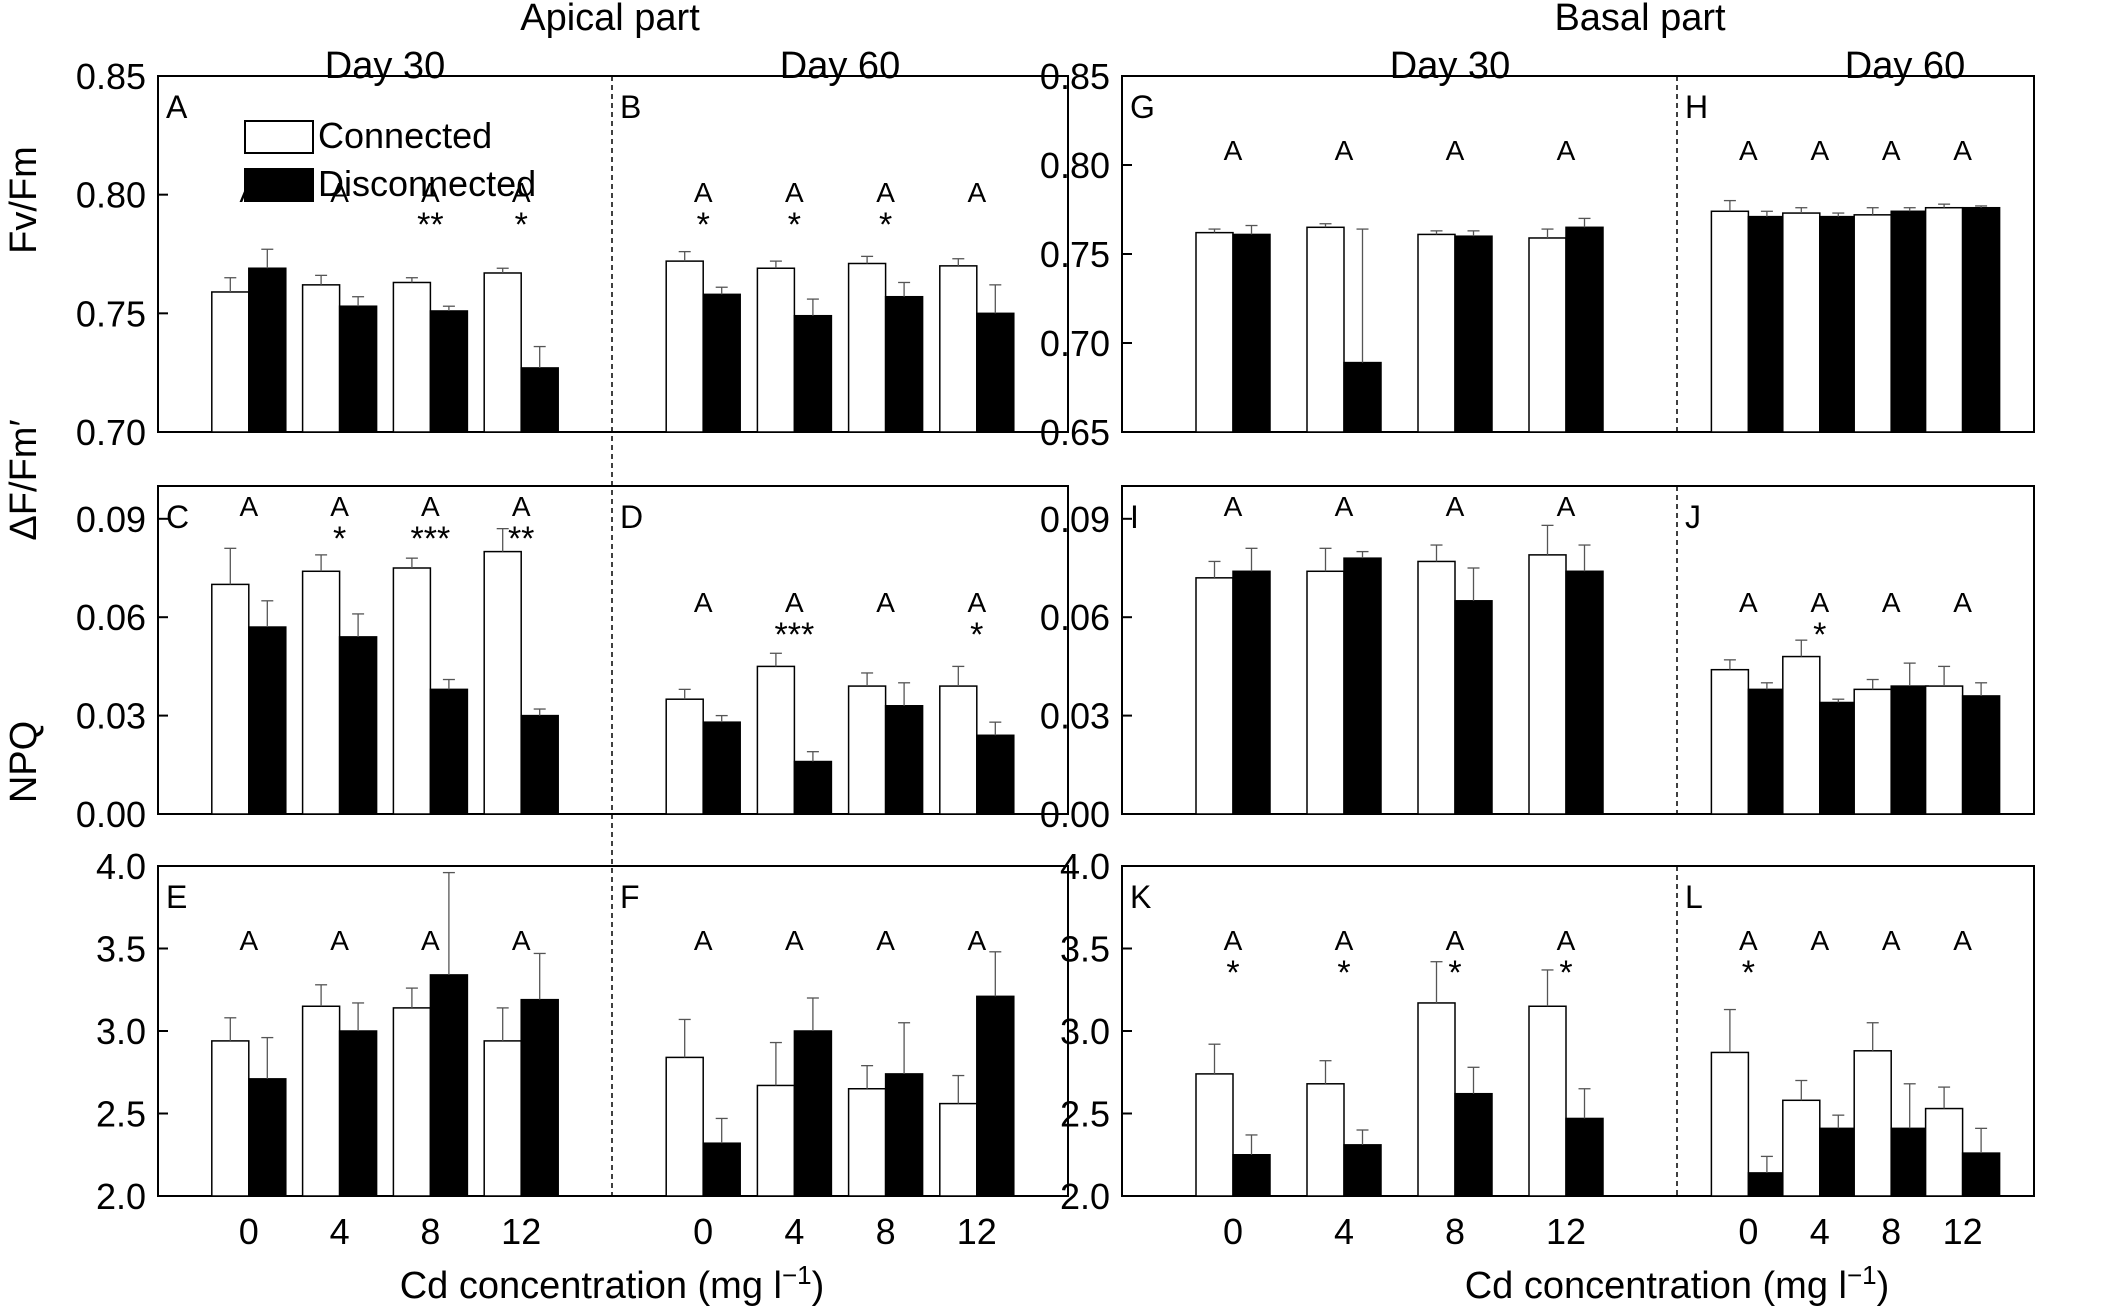 This screenshot has width=2128, height=1308. I want to click on header-basal-day60: Day 60, so click(1905, 66).